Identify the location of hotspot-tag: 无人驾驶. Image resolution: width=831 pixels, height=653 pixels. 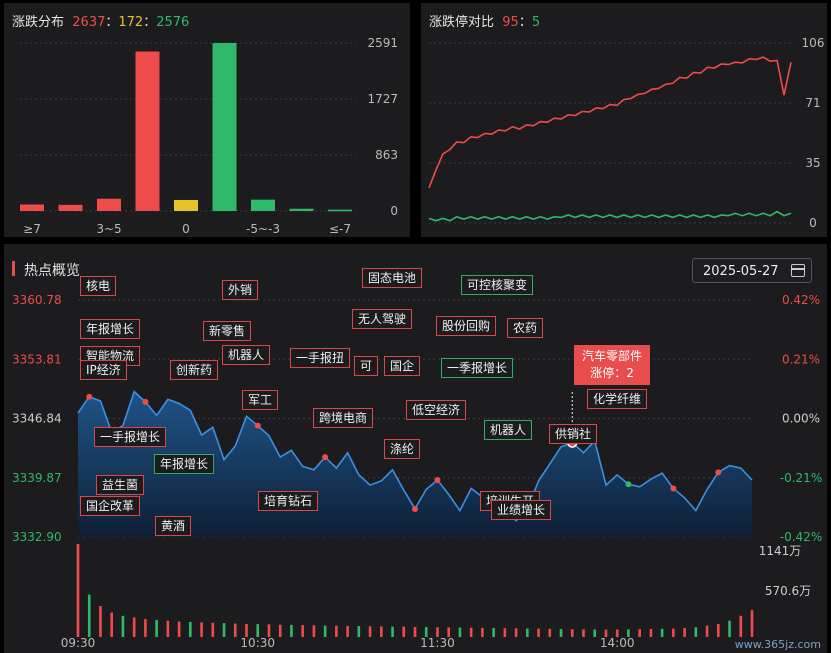
(382, 319).